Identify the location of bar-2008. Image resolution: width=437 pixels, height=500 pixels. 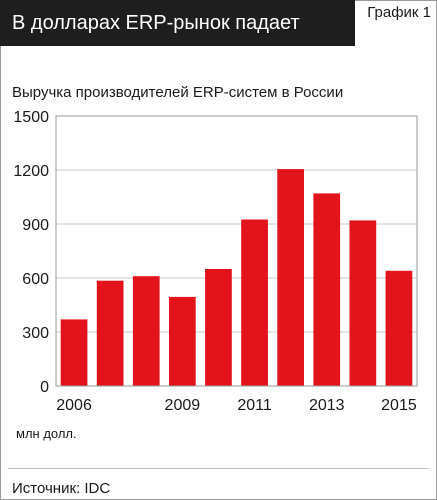
(146, 331).